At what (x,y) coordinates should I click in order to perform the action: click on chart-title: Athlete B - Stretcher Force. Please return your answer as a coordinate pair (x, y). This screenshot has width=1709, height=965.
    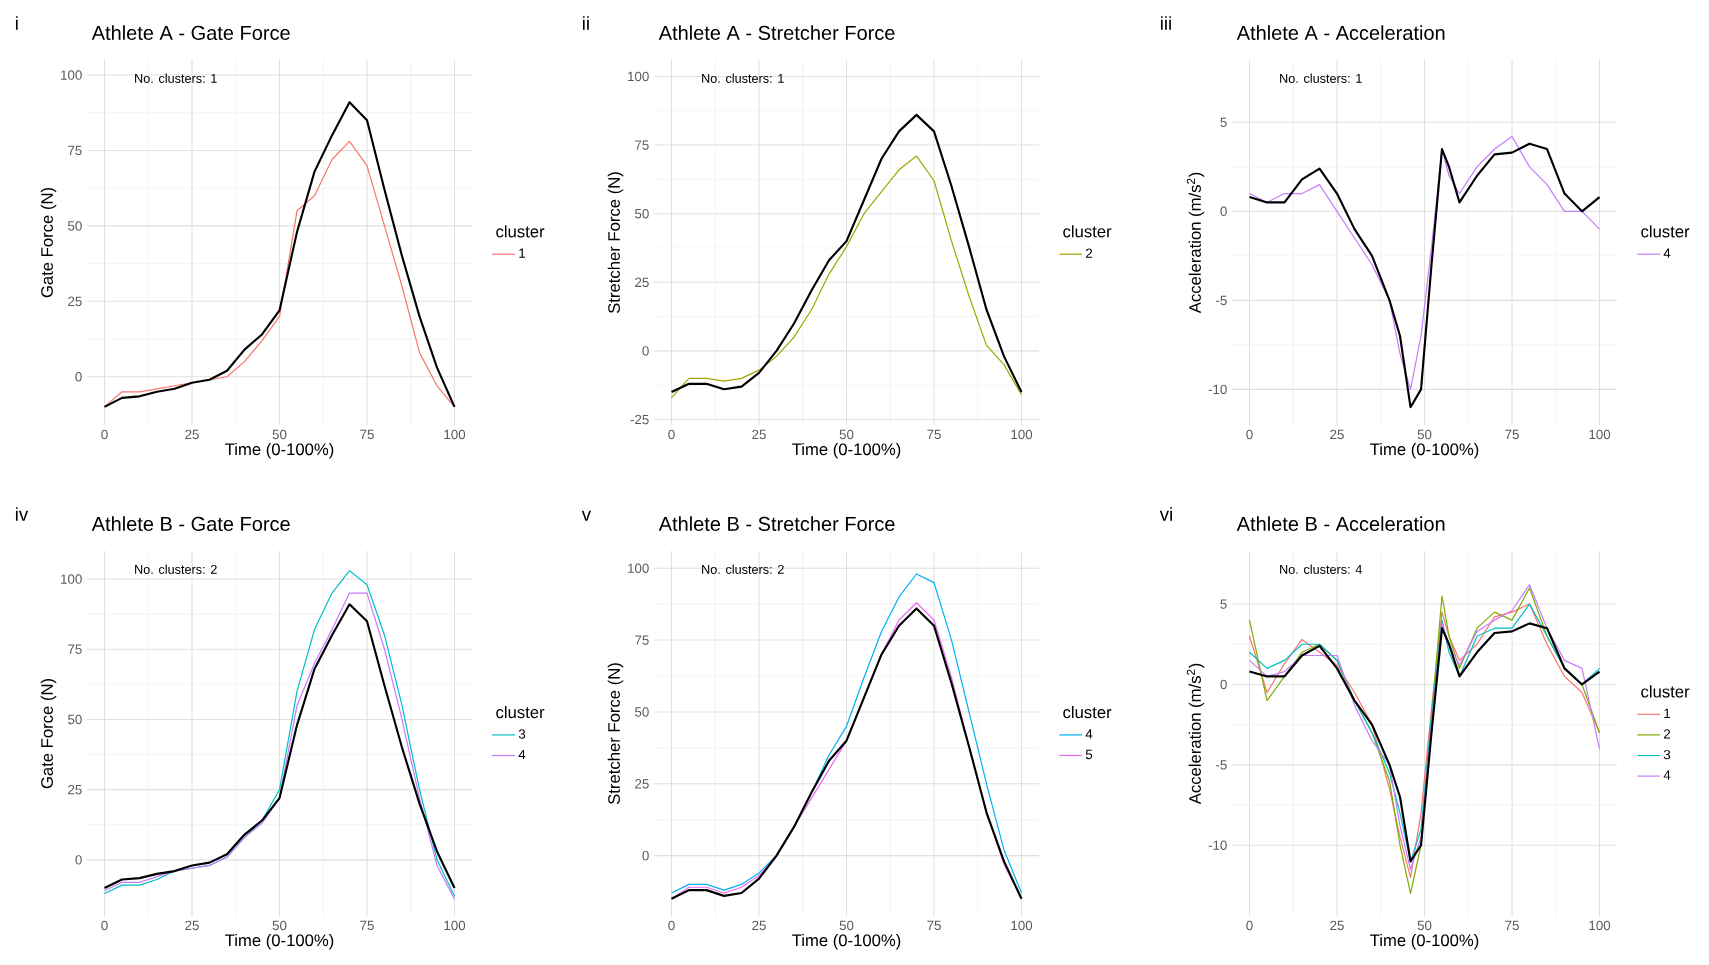
    Looking at the image, I should click on (776, 523).